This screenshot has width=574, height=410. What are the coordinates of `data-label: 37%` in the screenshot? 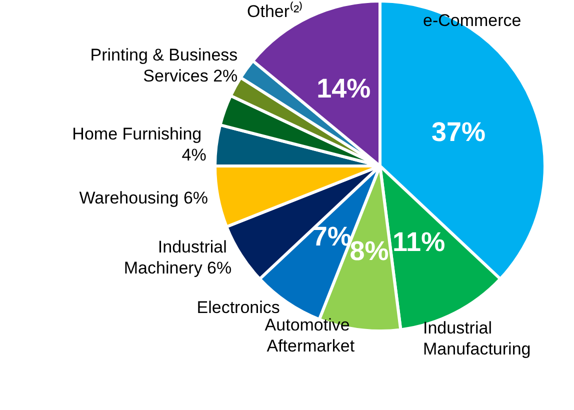 It's located at (458, 132).